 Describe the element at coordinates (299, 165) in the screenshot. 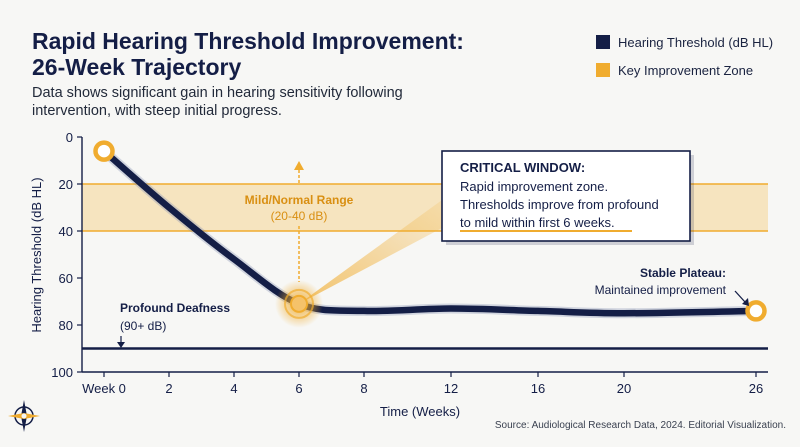

I see `mild-range-arrow-head` at that location.